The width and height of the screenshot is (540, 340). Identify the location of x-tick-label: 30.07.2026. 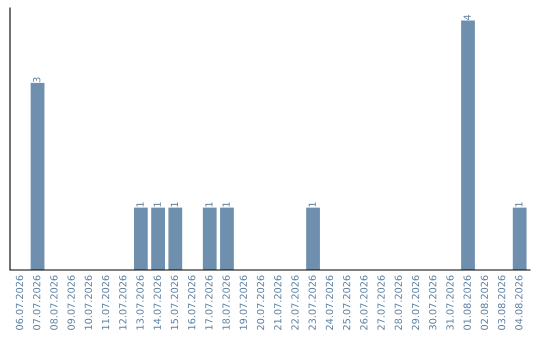
(432, 302).